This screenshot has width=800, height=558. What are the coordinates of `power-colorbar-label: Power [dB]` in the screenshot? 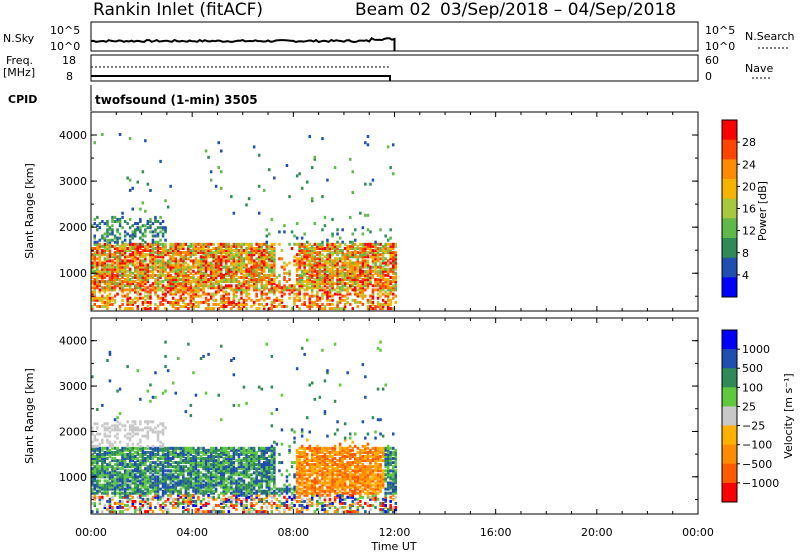 It's located at (762, 211).